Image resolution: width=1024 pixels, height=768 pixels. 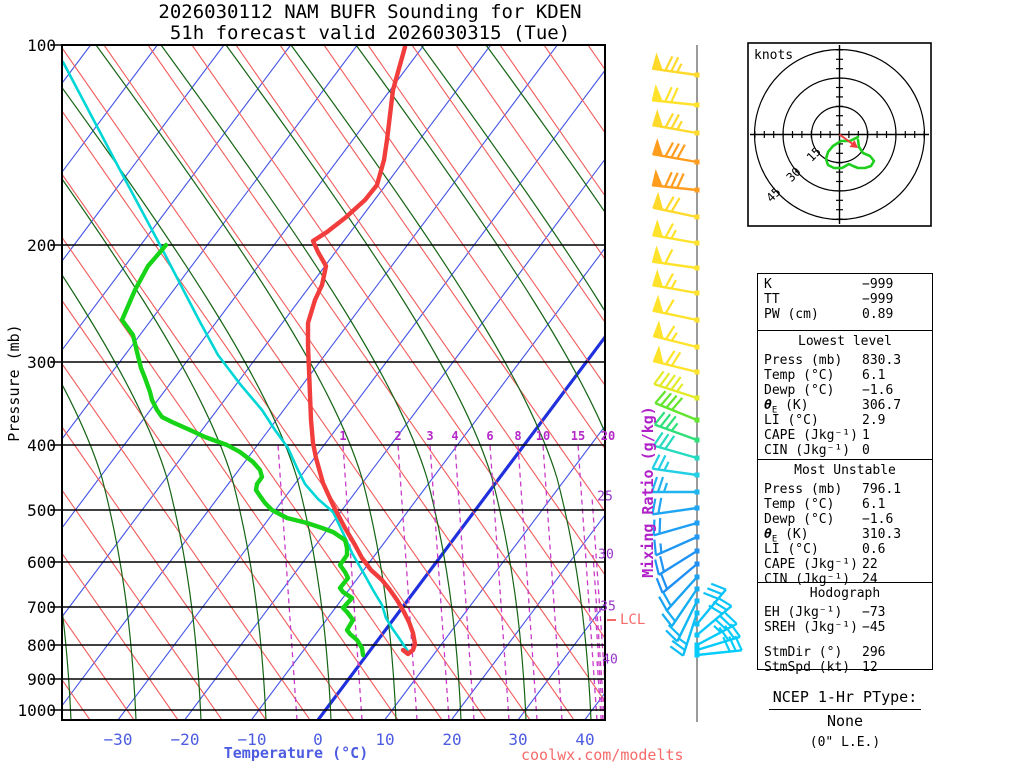 What do you see at coordinates (41, 510) in the screenshot?
I see `pressure-tick-label: 500` at bounding box center [41, 510].